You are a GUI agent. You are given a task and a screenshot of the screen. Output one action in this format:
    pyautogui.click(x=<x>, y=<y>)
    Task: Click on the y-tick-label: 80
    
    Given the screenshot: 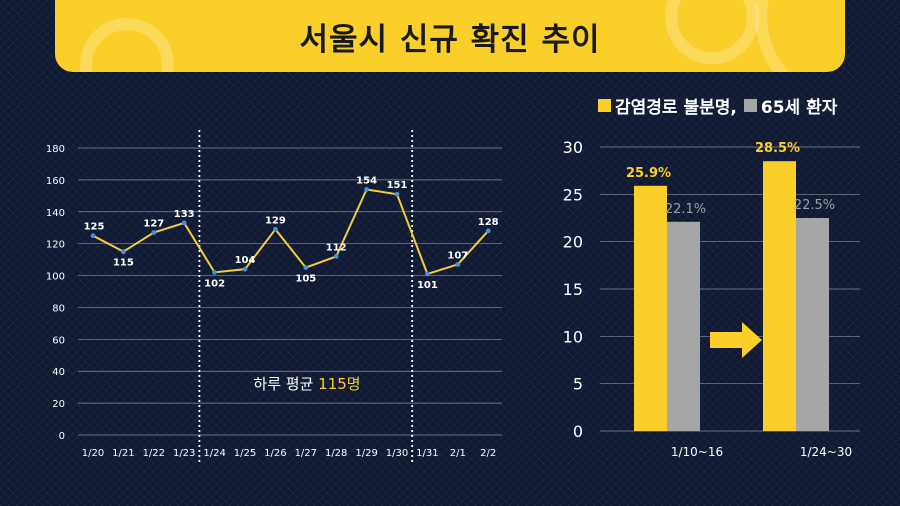 What is the action you would take?
    pyautogui.click(x=58, y=308)
    